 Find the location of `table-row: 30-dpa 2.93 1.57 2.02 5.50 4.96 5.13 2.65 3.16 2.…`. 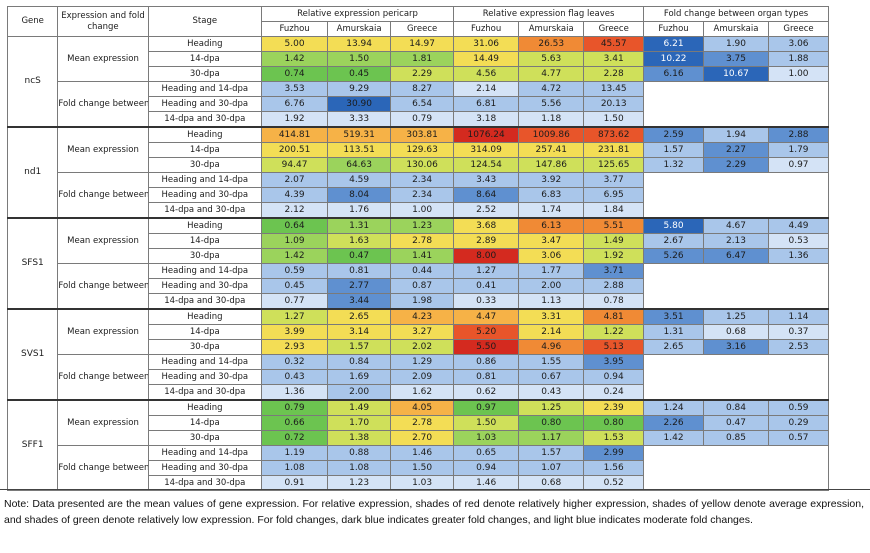

table-row: 30-dpa 2.93 1.57 2.02 5.50 4.96 5.13 2.65 3.16 2.… is located at coordinates (418, 347).